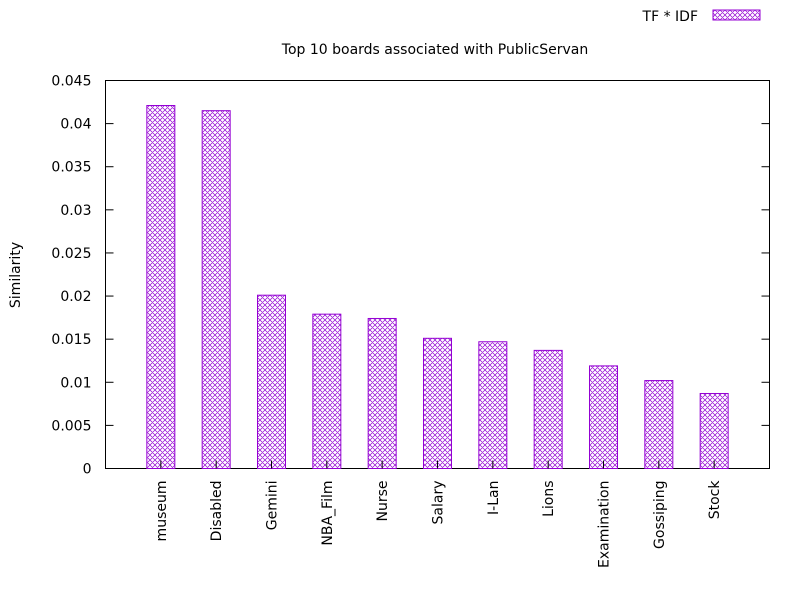  Describe the element at coordinates (71, 82) in the screenshot. I see `y-tick-label: 0.045` at that location.